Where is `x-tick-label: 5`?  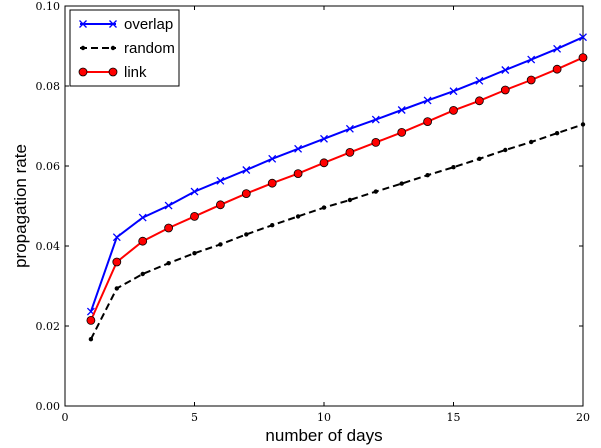 x-tick-label: 5 is located at coordinates (194, 417).